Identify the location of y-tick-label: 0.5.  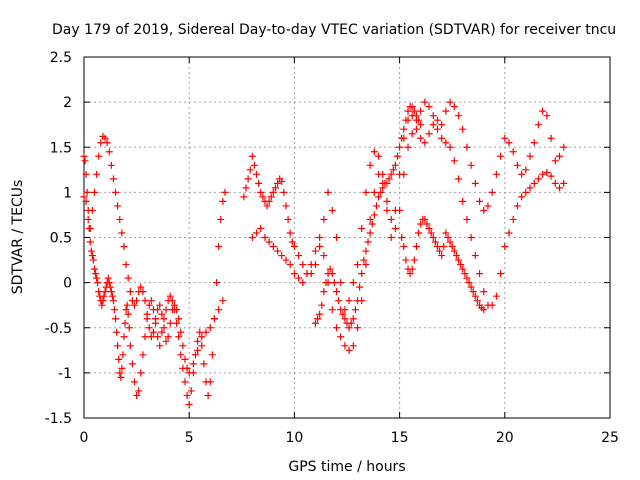
(61, 239).